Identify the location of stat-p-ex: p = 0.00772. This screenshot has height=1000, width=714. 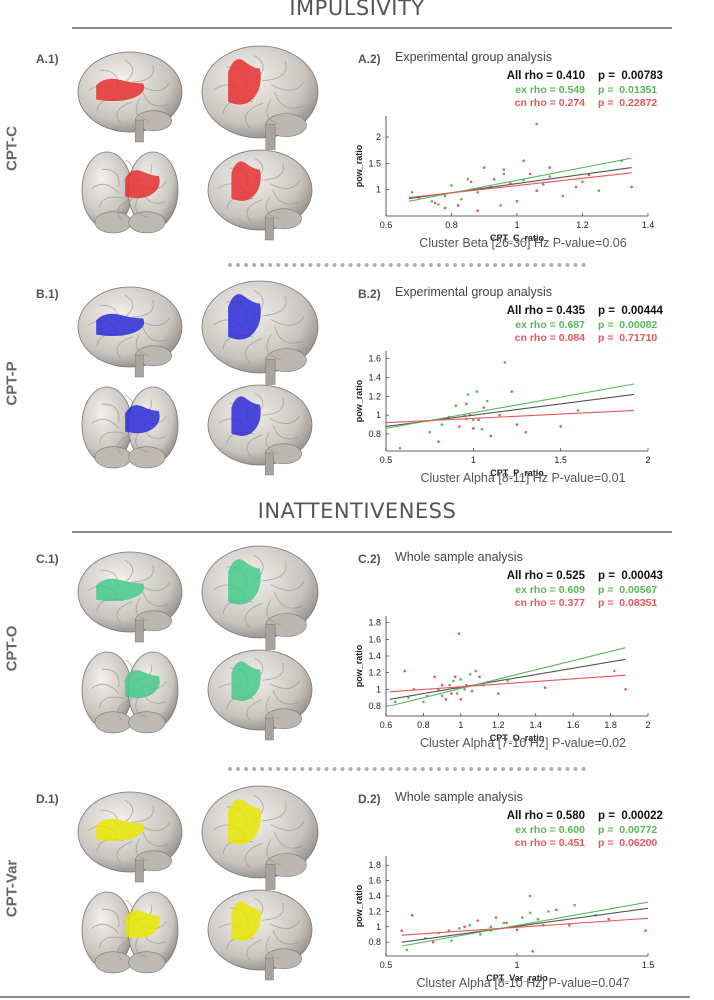
(628, 830).